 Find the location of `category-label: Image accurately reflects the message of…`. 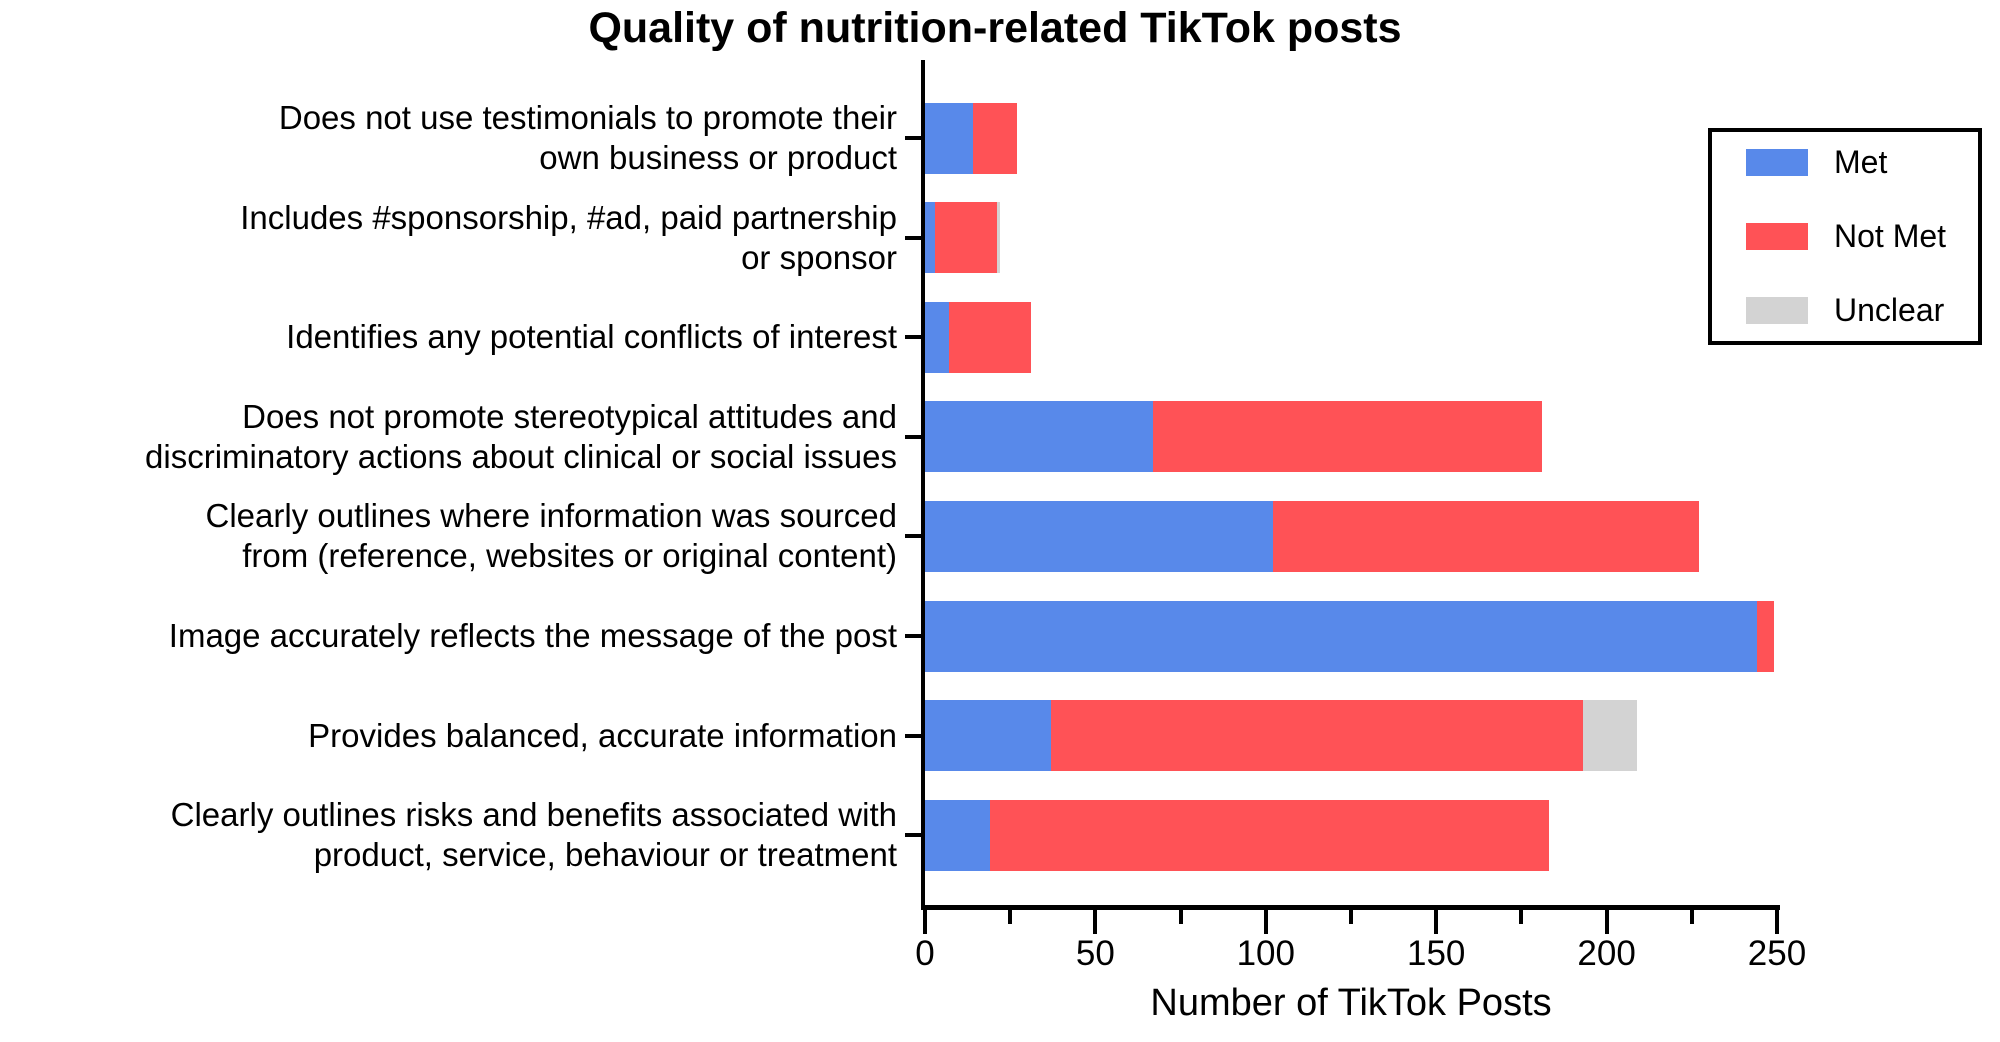

category-label: Image accurately reflects the message of… is located at coordinates (532, 635).